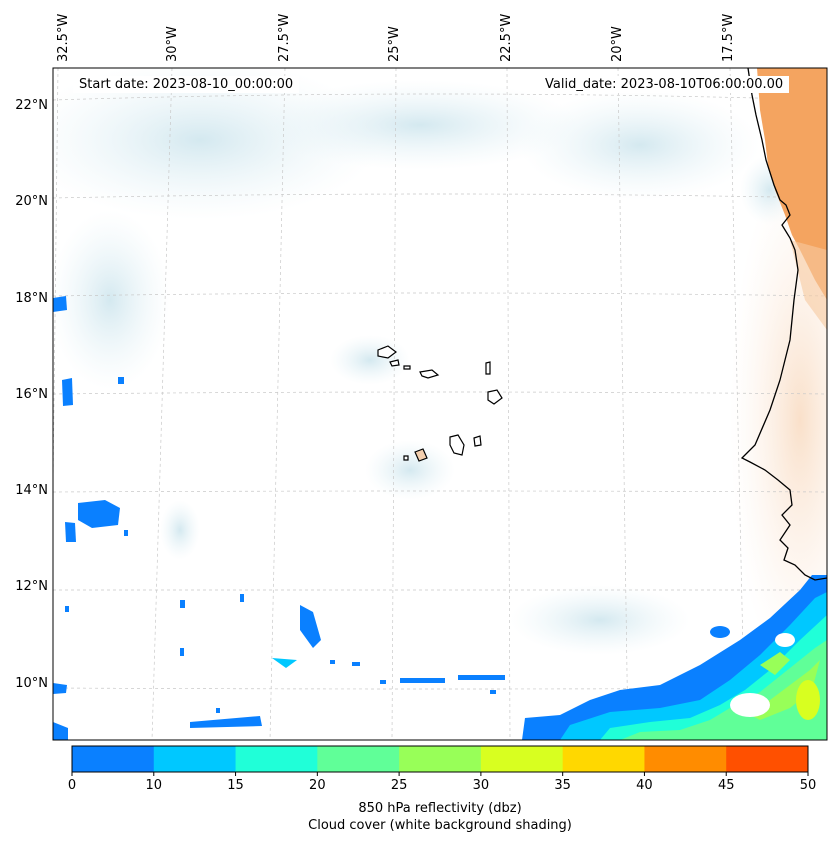 The width and height of the screenshot is (837, 843). Describe the element at coordinates (154, 785) in the screenshot. I see `colorbar-tick-label: 10` at that location.